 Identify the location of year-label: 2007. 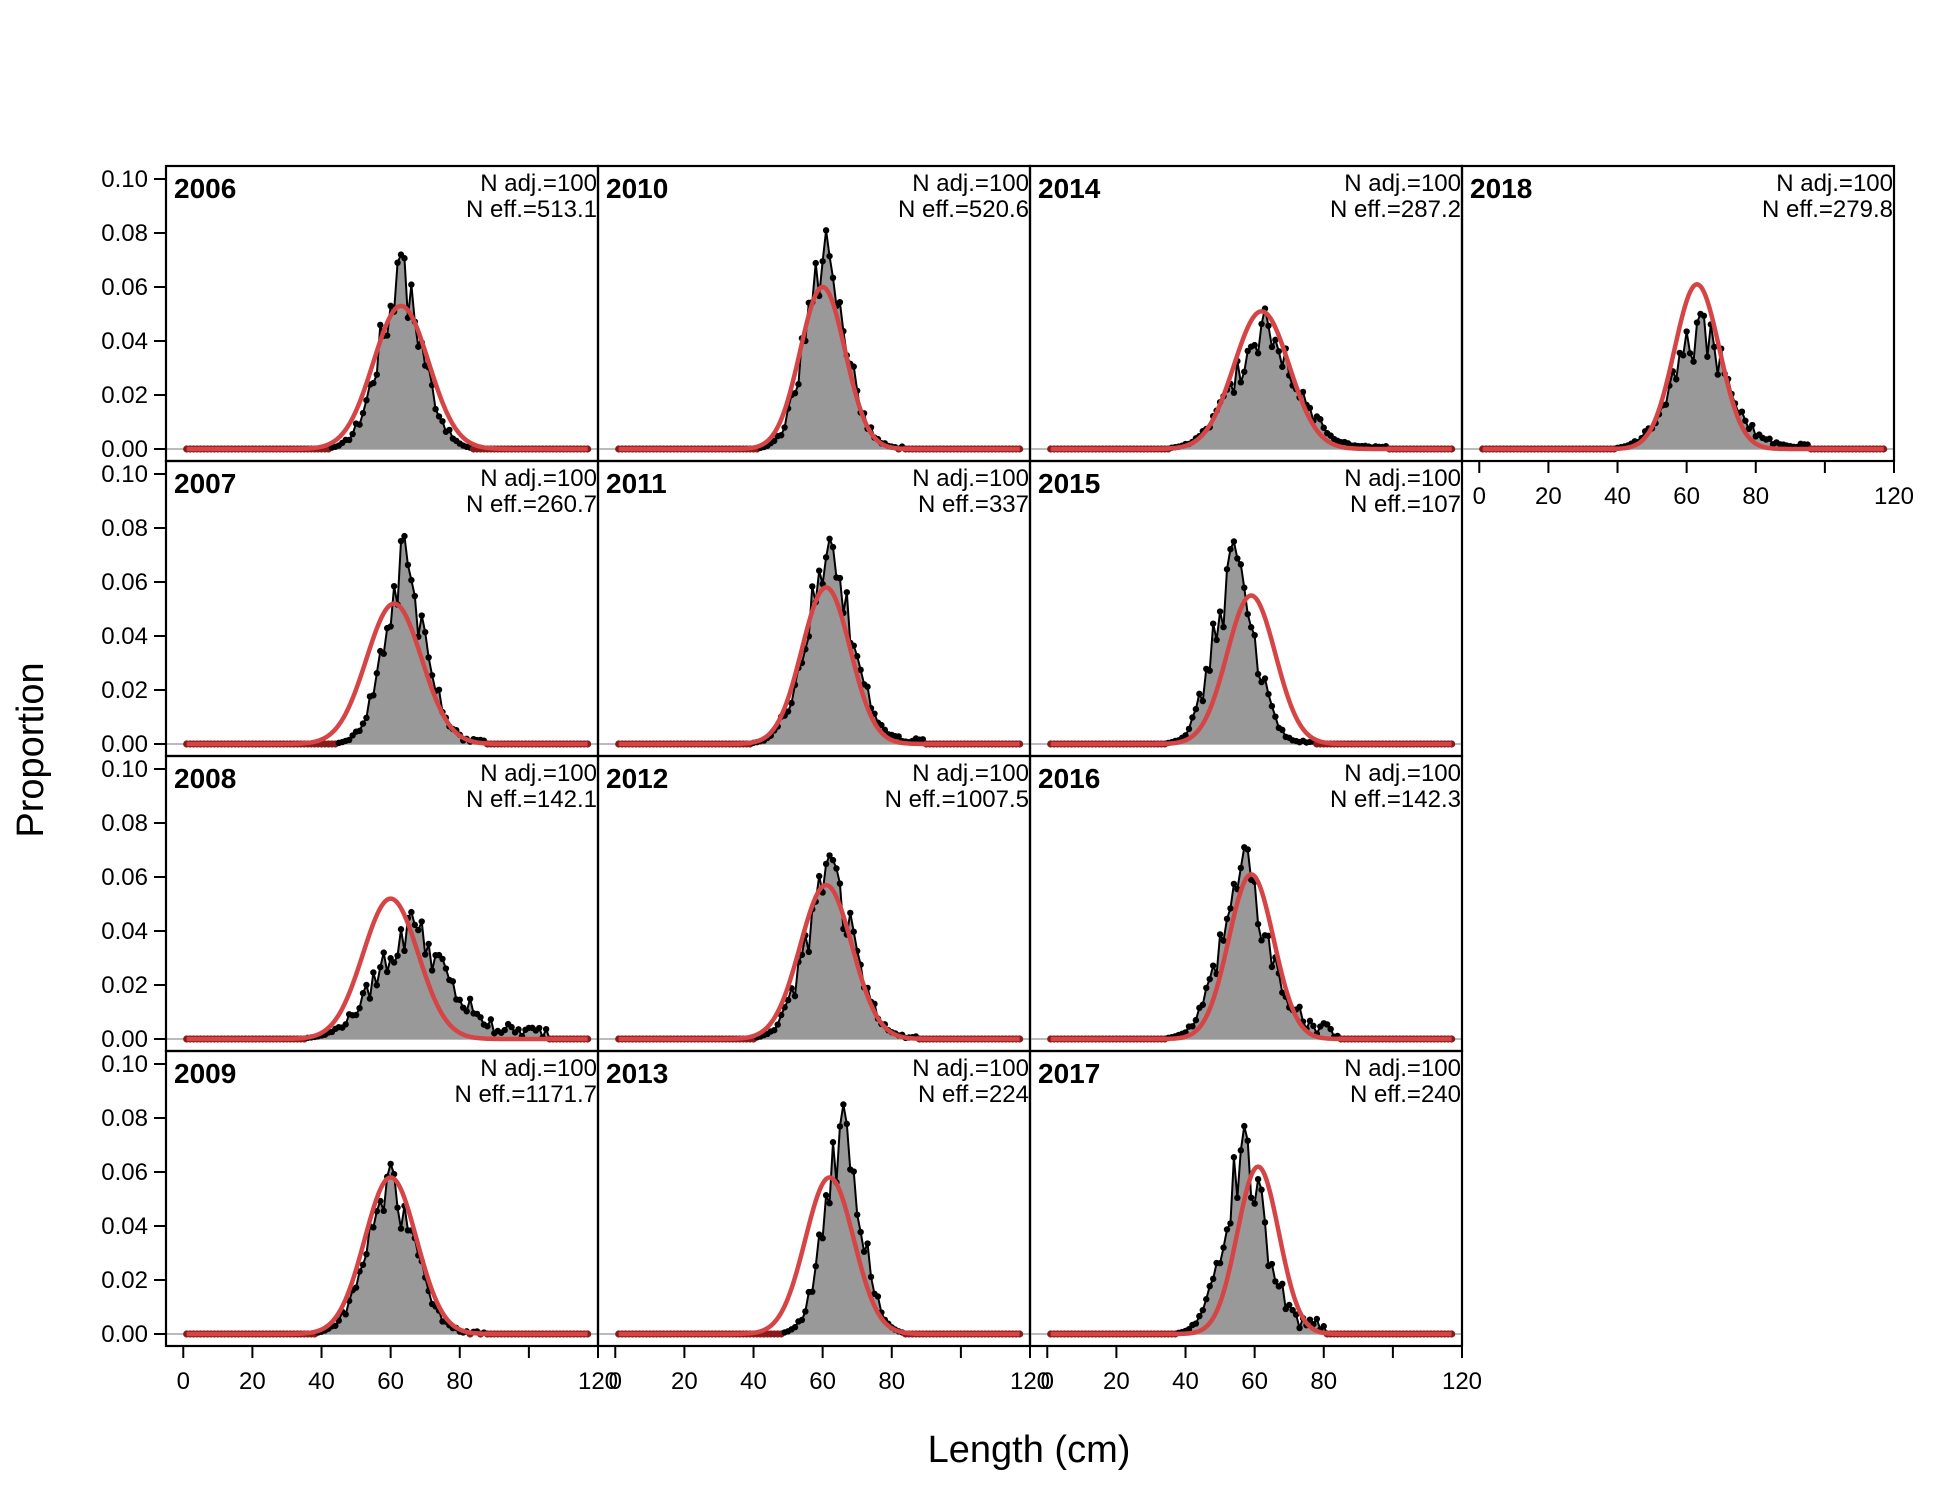
(205, 483).